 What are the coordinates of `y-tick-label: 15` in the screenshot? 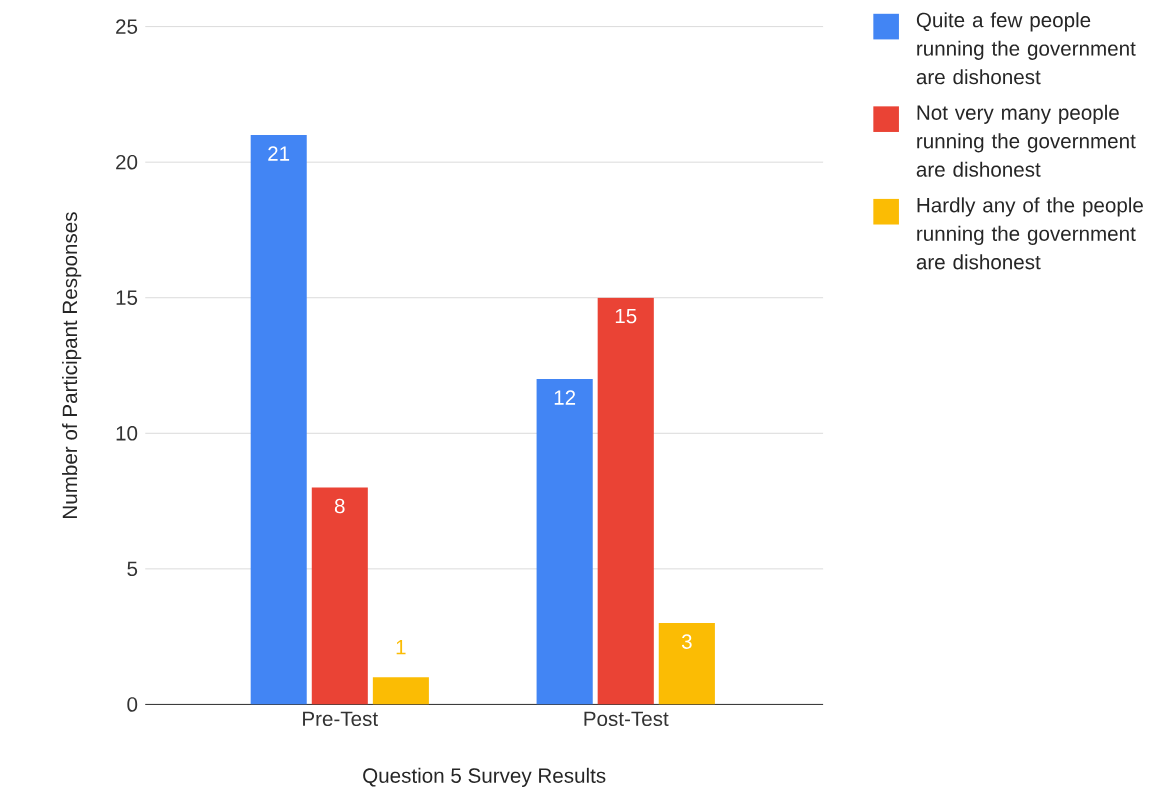 It's located at (127, 297).